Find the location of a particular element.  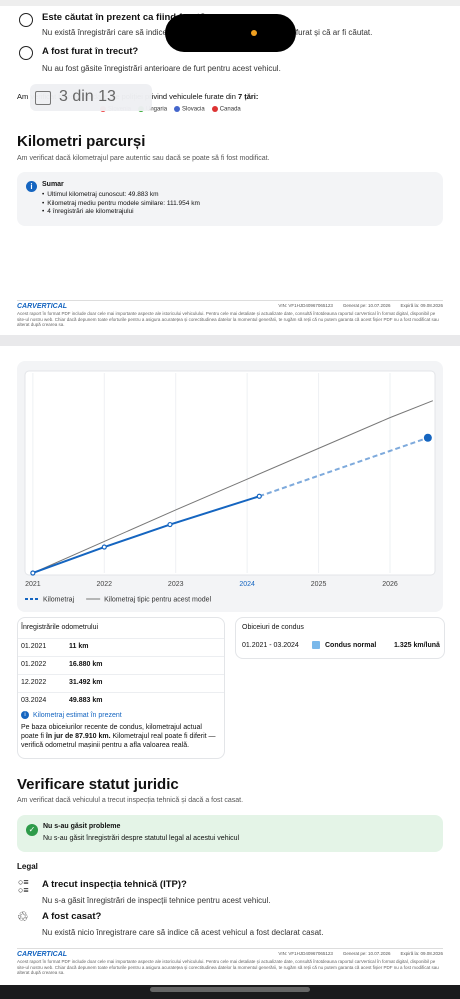

section-title: Kilometri parcurși is located at coordinates (81, 141).